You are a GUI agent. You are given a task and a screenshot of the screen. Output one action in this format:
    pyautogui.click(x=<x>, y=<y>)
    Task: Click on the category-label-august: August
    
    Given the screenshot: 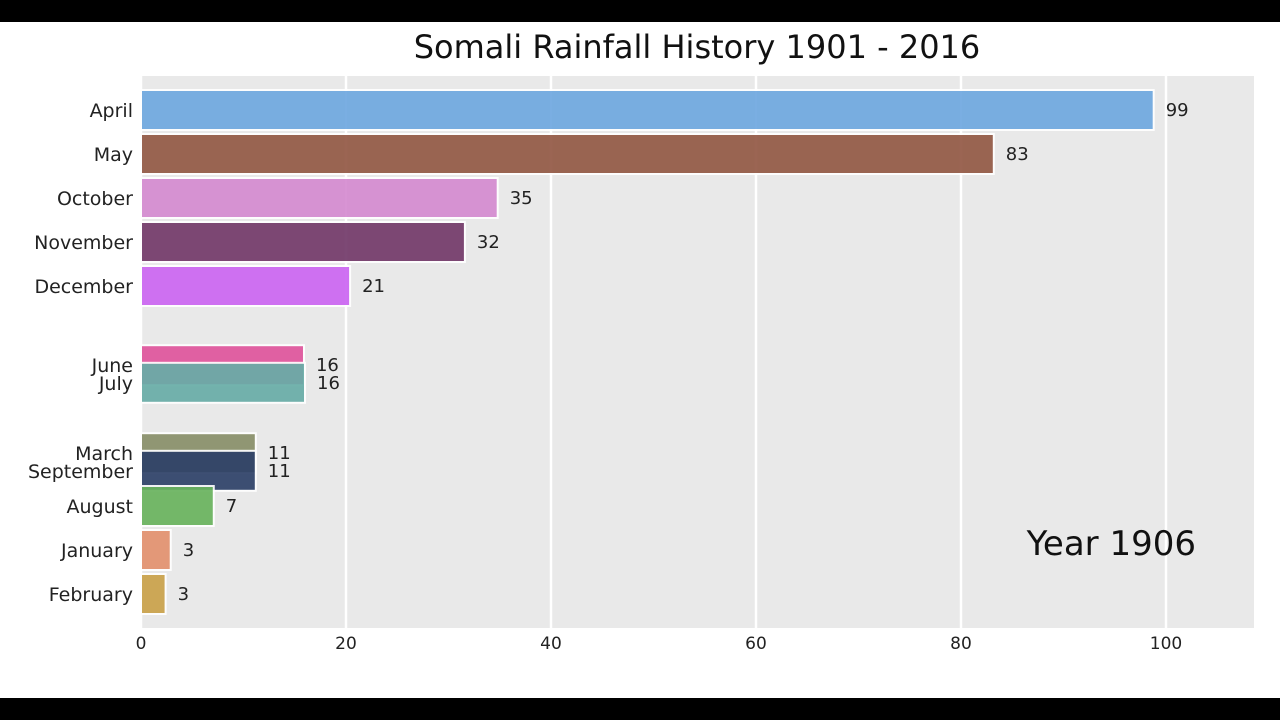 What is the action you would take?
    pyautogui.click(x=100, y=507)
    